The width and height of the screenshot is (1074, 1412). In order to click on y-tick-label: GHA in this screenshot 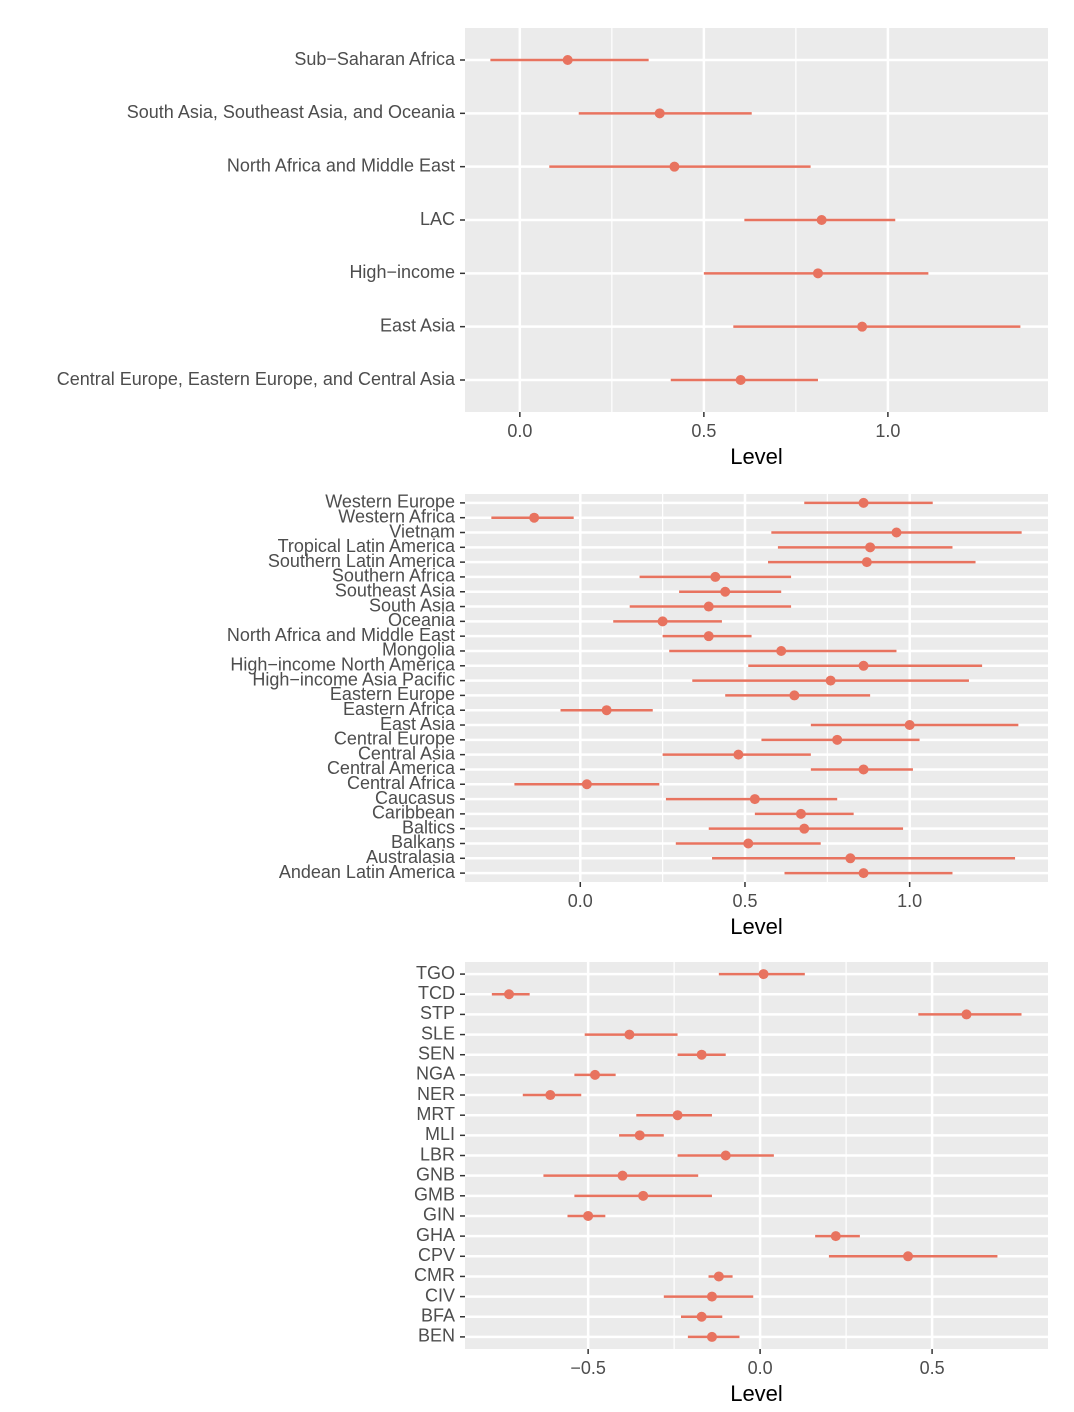, I will do `click(435, 1235)`.